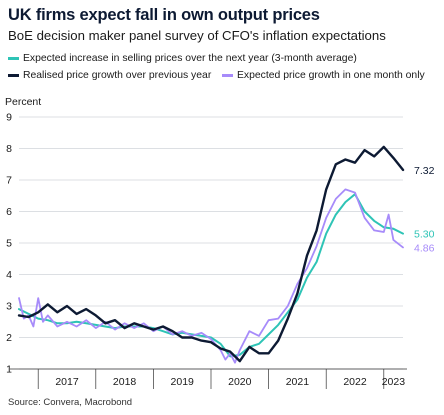 The width and height of the screenshot is (444, 415). Describe the element at coordinates (9, 149) in the screenshot. I see `y-tick-label: 8` at that location.